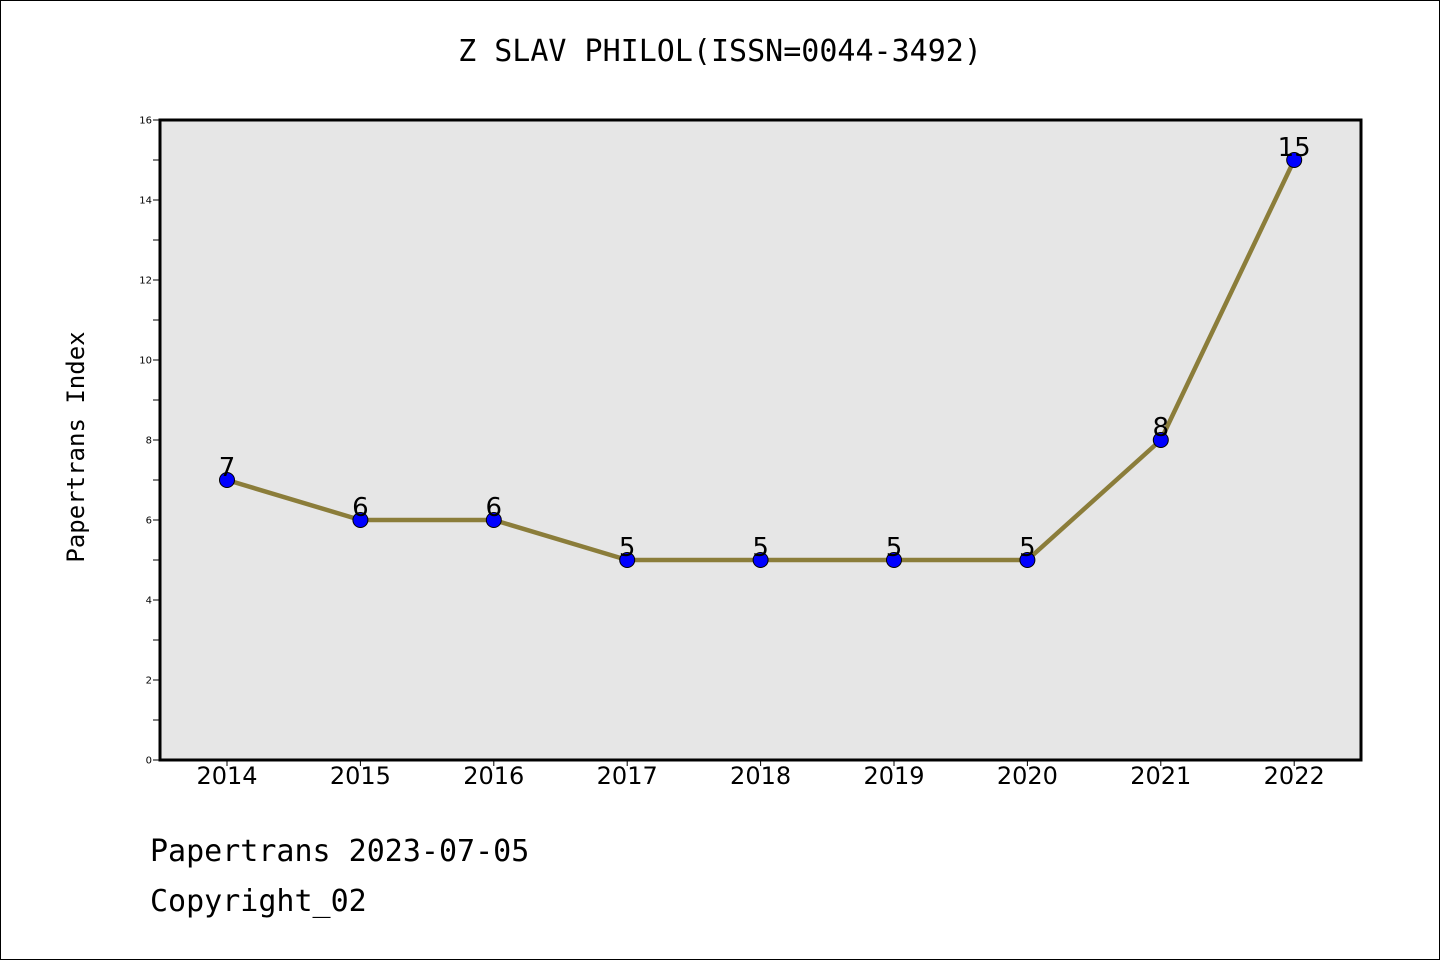 The height and width of the screenshot is (960, 1440). I want to click on y-tick-label: 16, so click(145, 121).